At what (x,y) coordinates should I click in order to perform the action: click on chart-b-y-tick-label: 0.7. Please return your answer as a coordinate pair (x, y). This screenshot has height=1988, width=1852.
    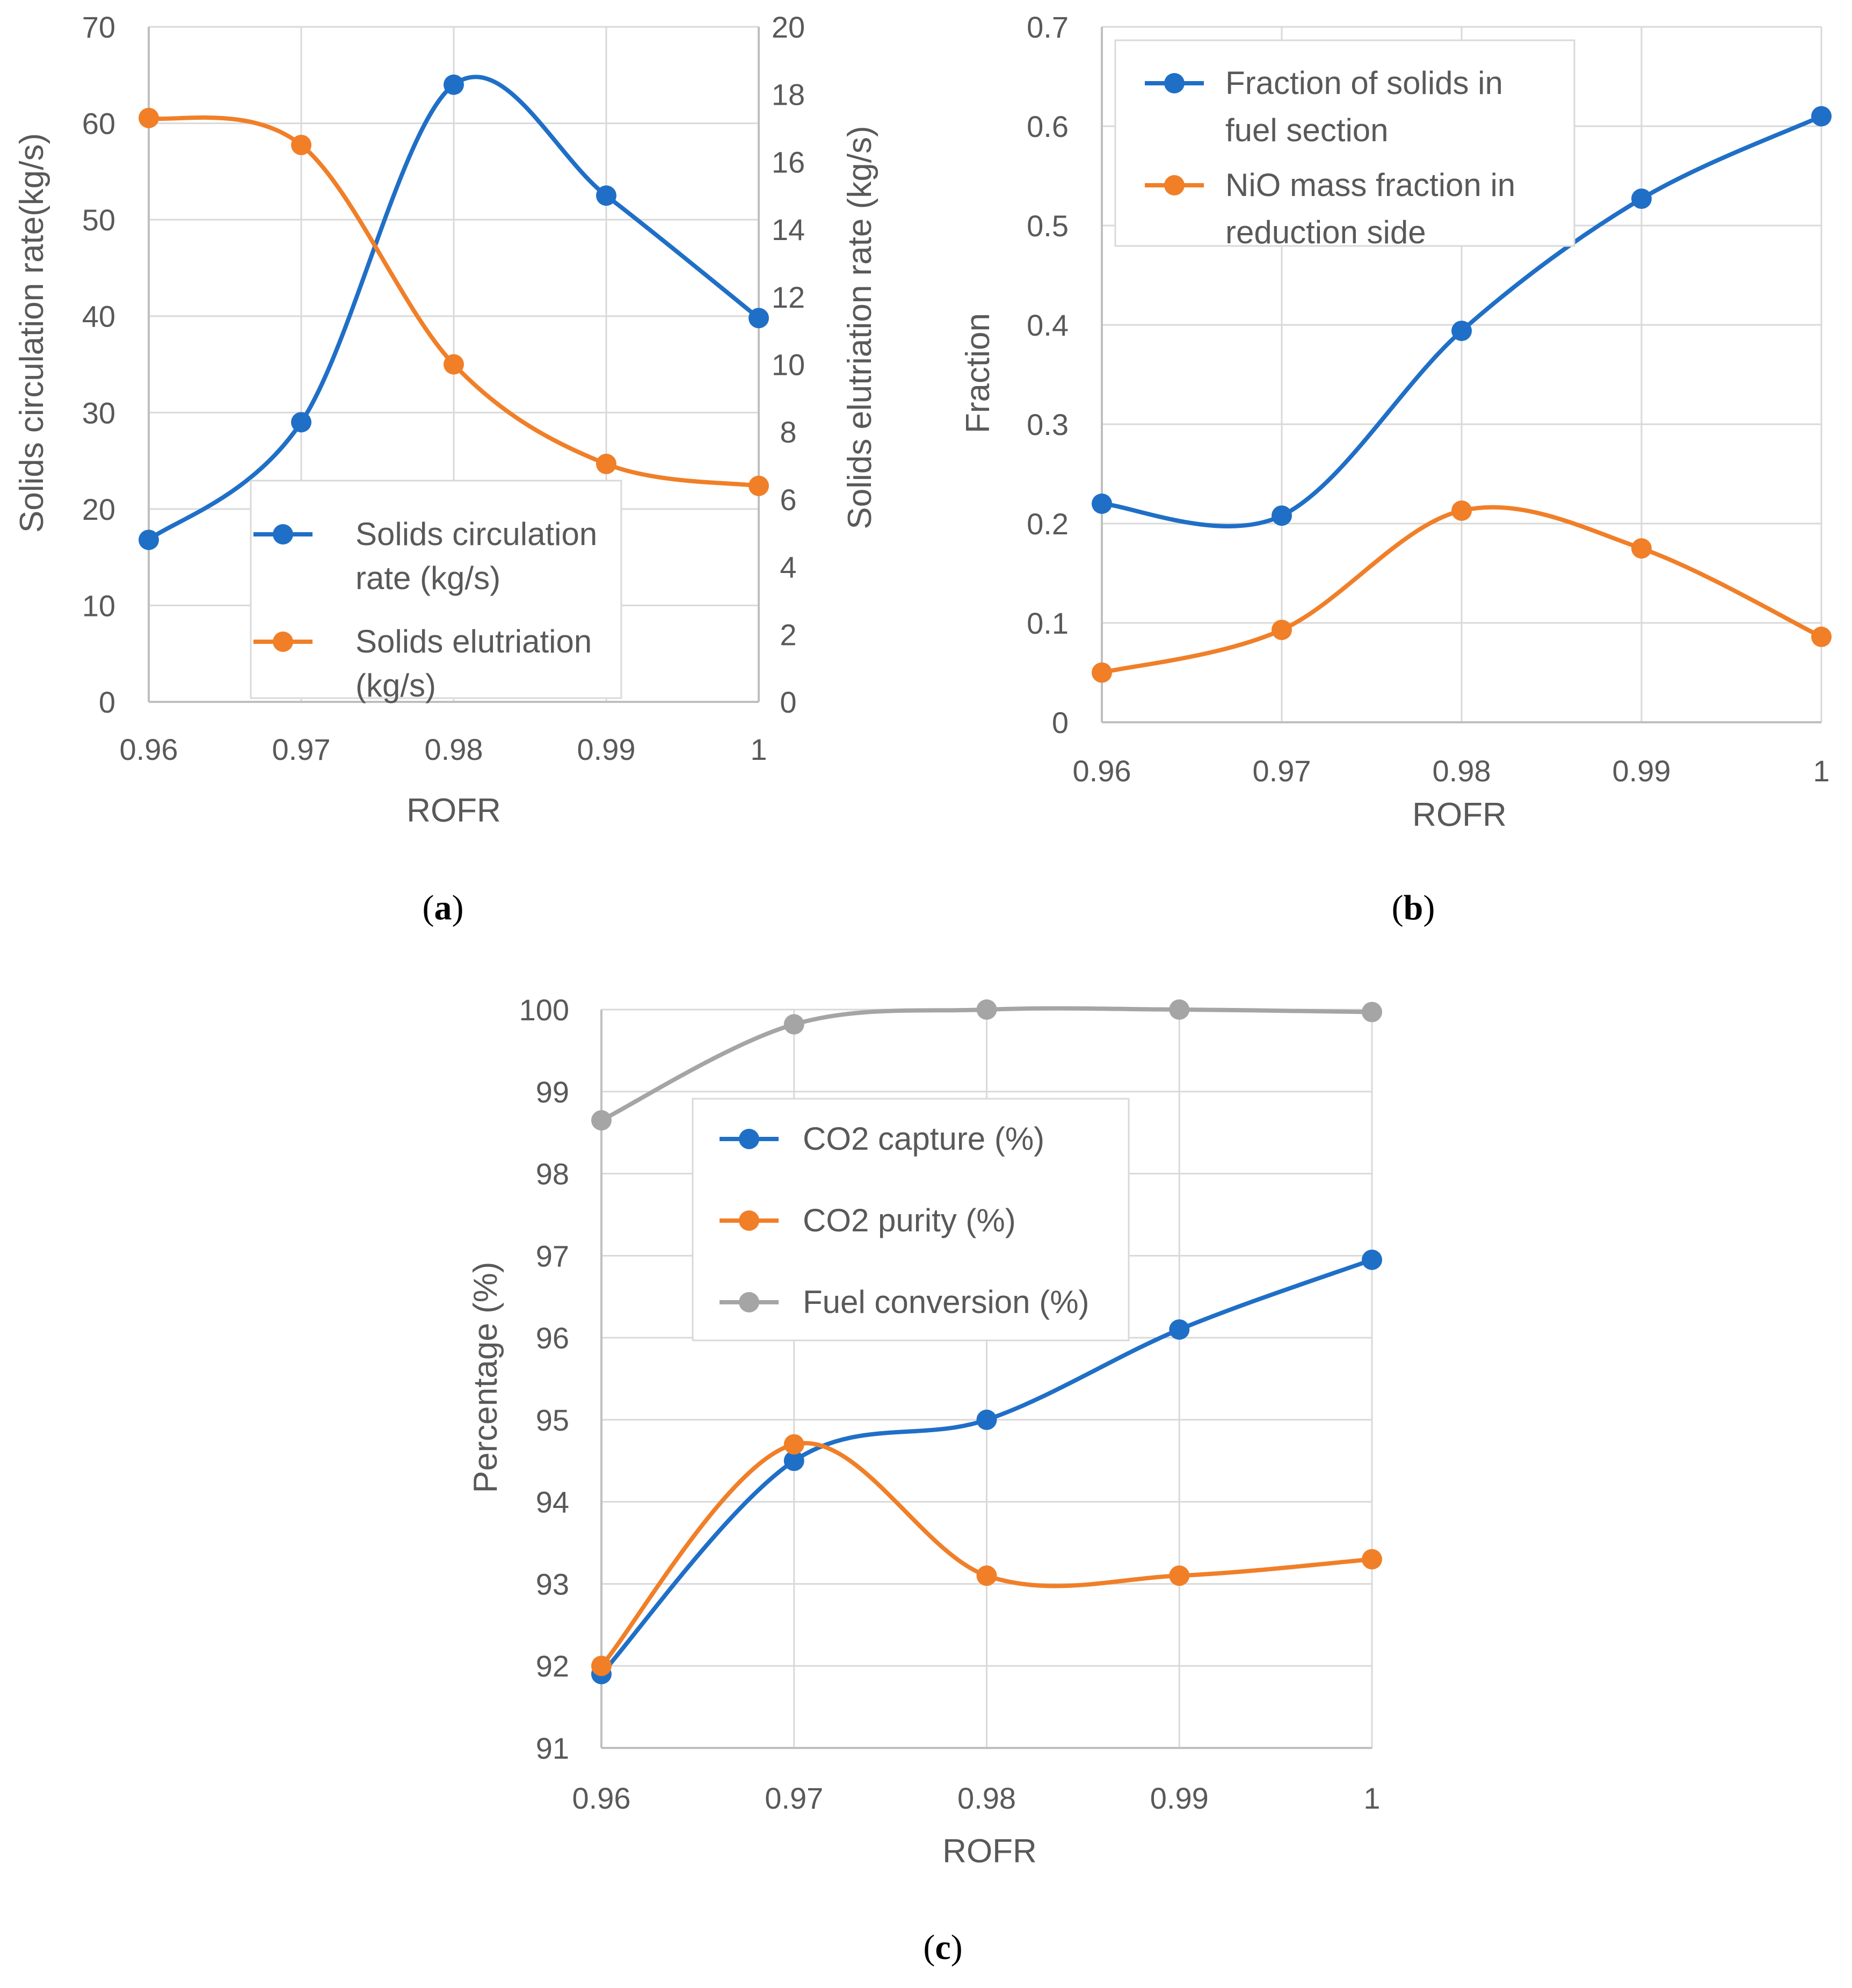
    Looking at the image, I should click on (1048, 27).